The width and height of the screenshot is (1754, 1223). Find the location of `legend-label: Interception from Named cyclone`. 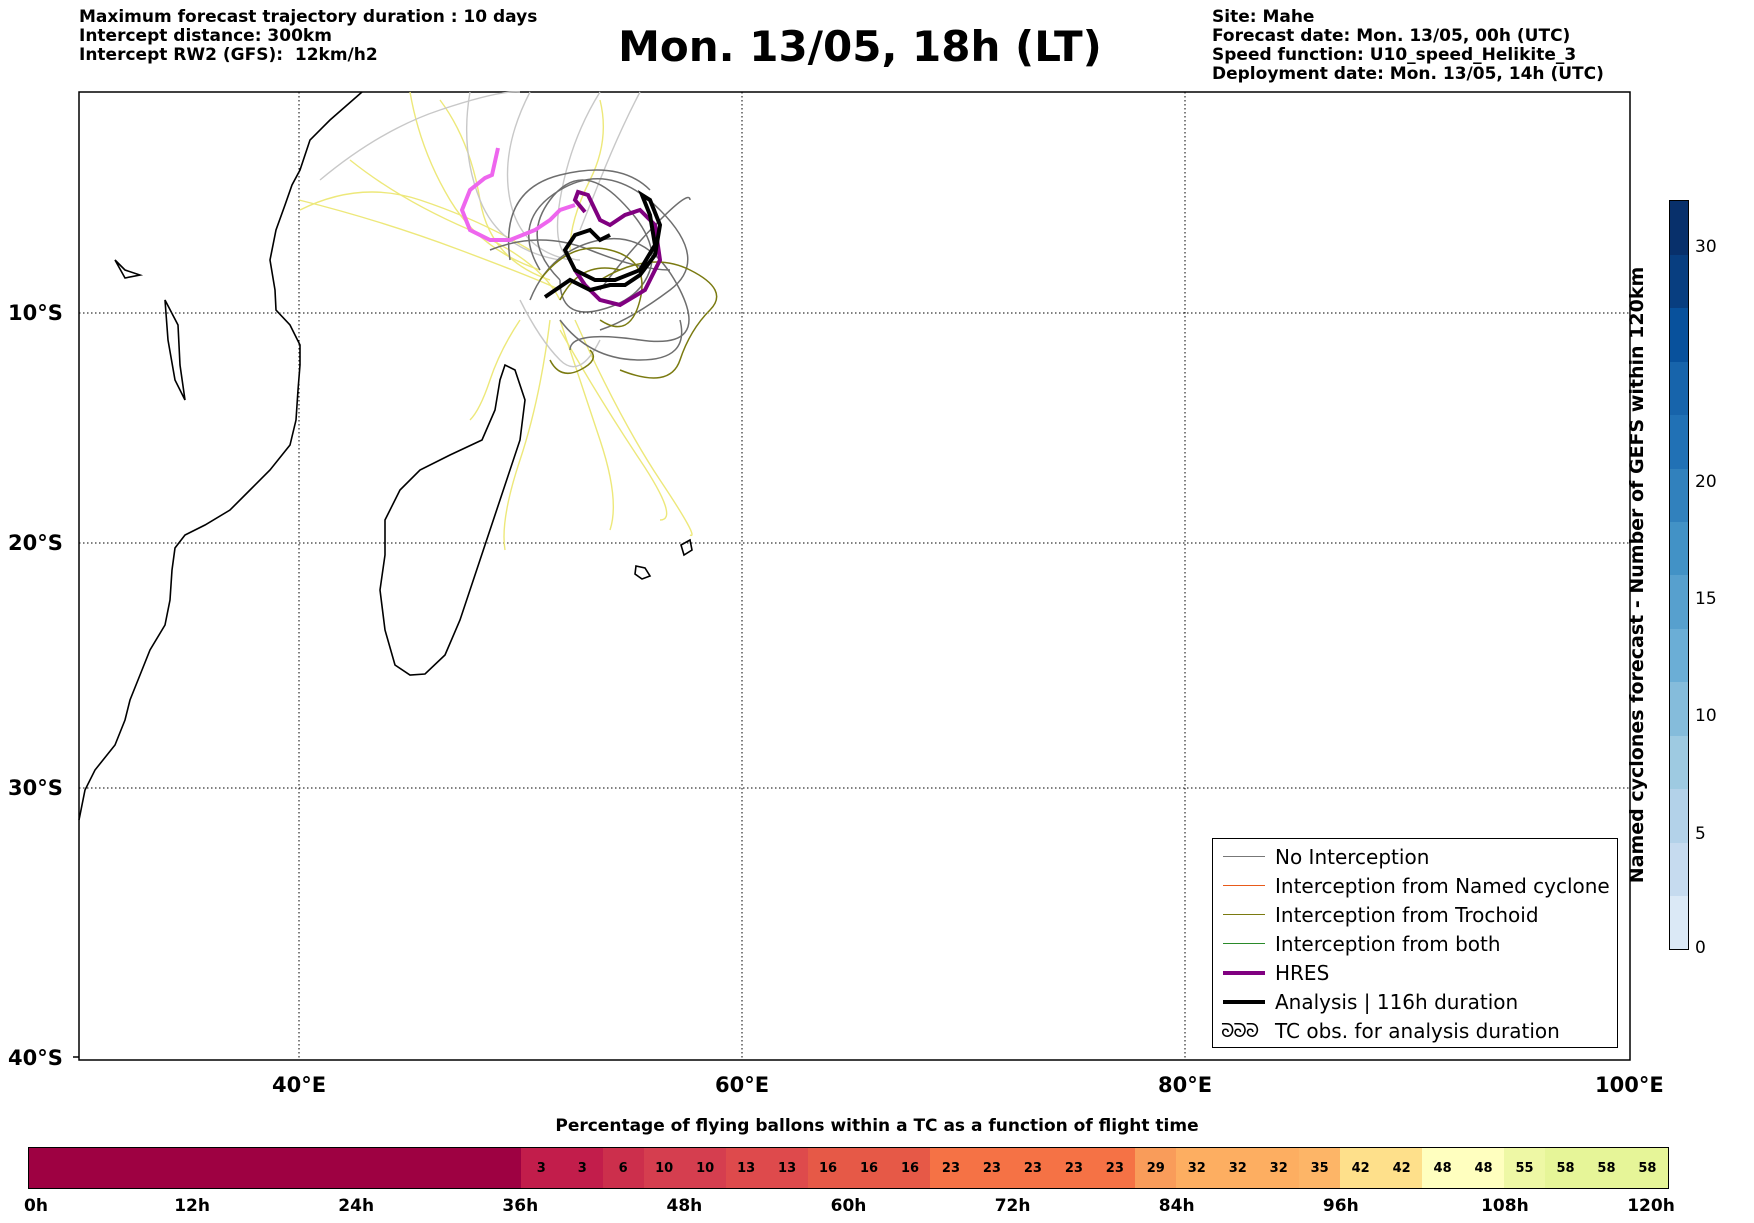

legend-label: Interception from Named cyclone is located at coordinates (1442, 886).